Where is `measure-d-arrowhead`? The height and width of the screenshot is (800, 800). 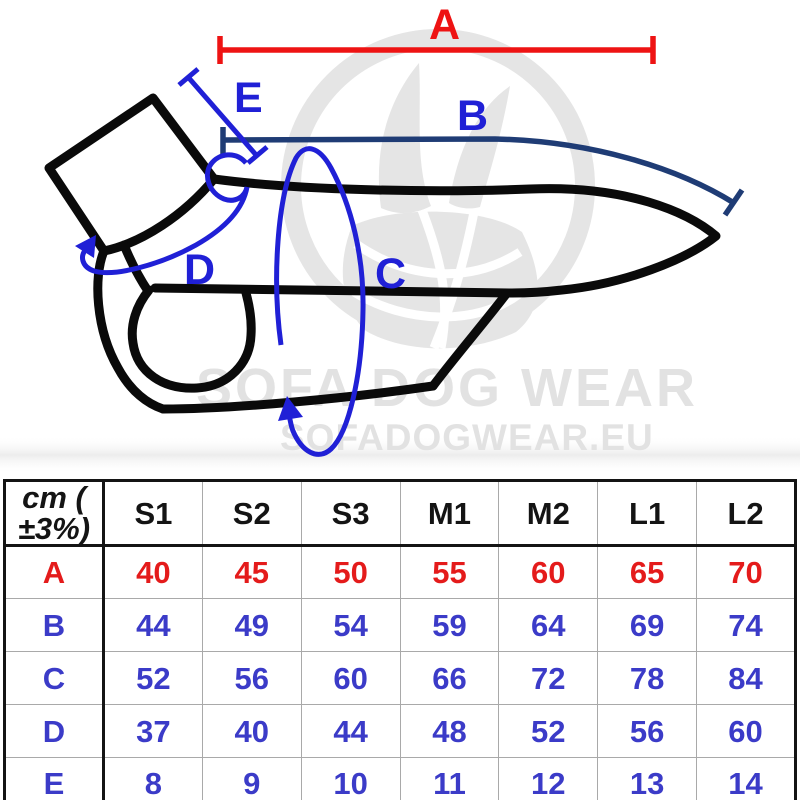
measure-d-arrowhead is located at coordinates (85, 246).